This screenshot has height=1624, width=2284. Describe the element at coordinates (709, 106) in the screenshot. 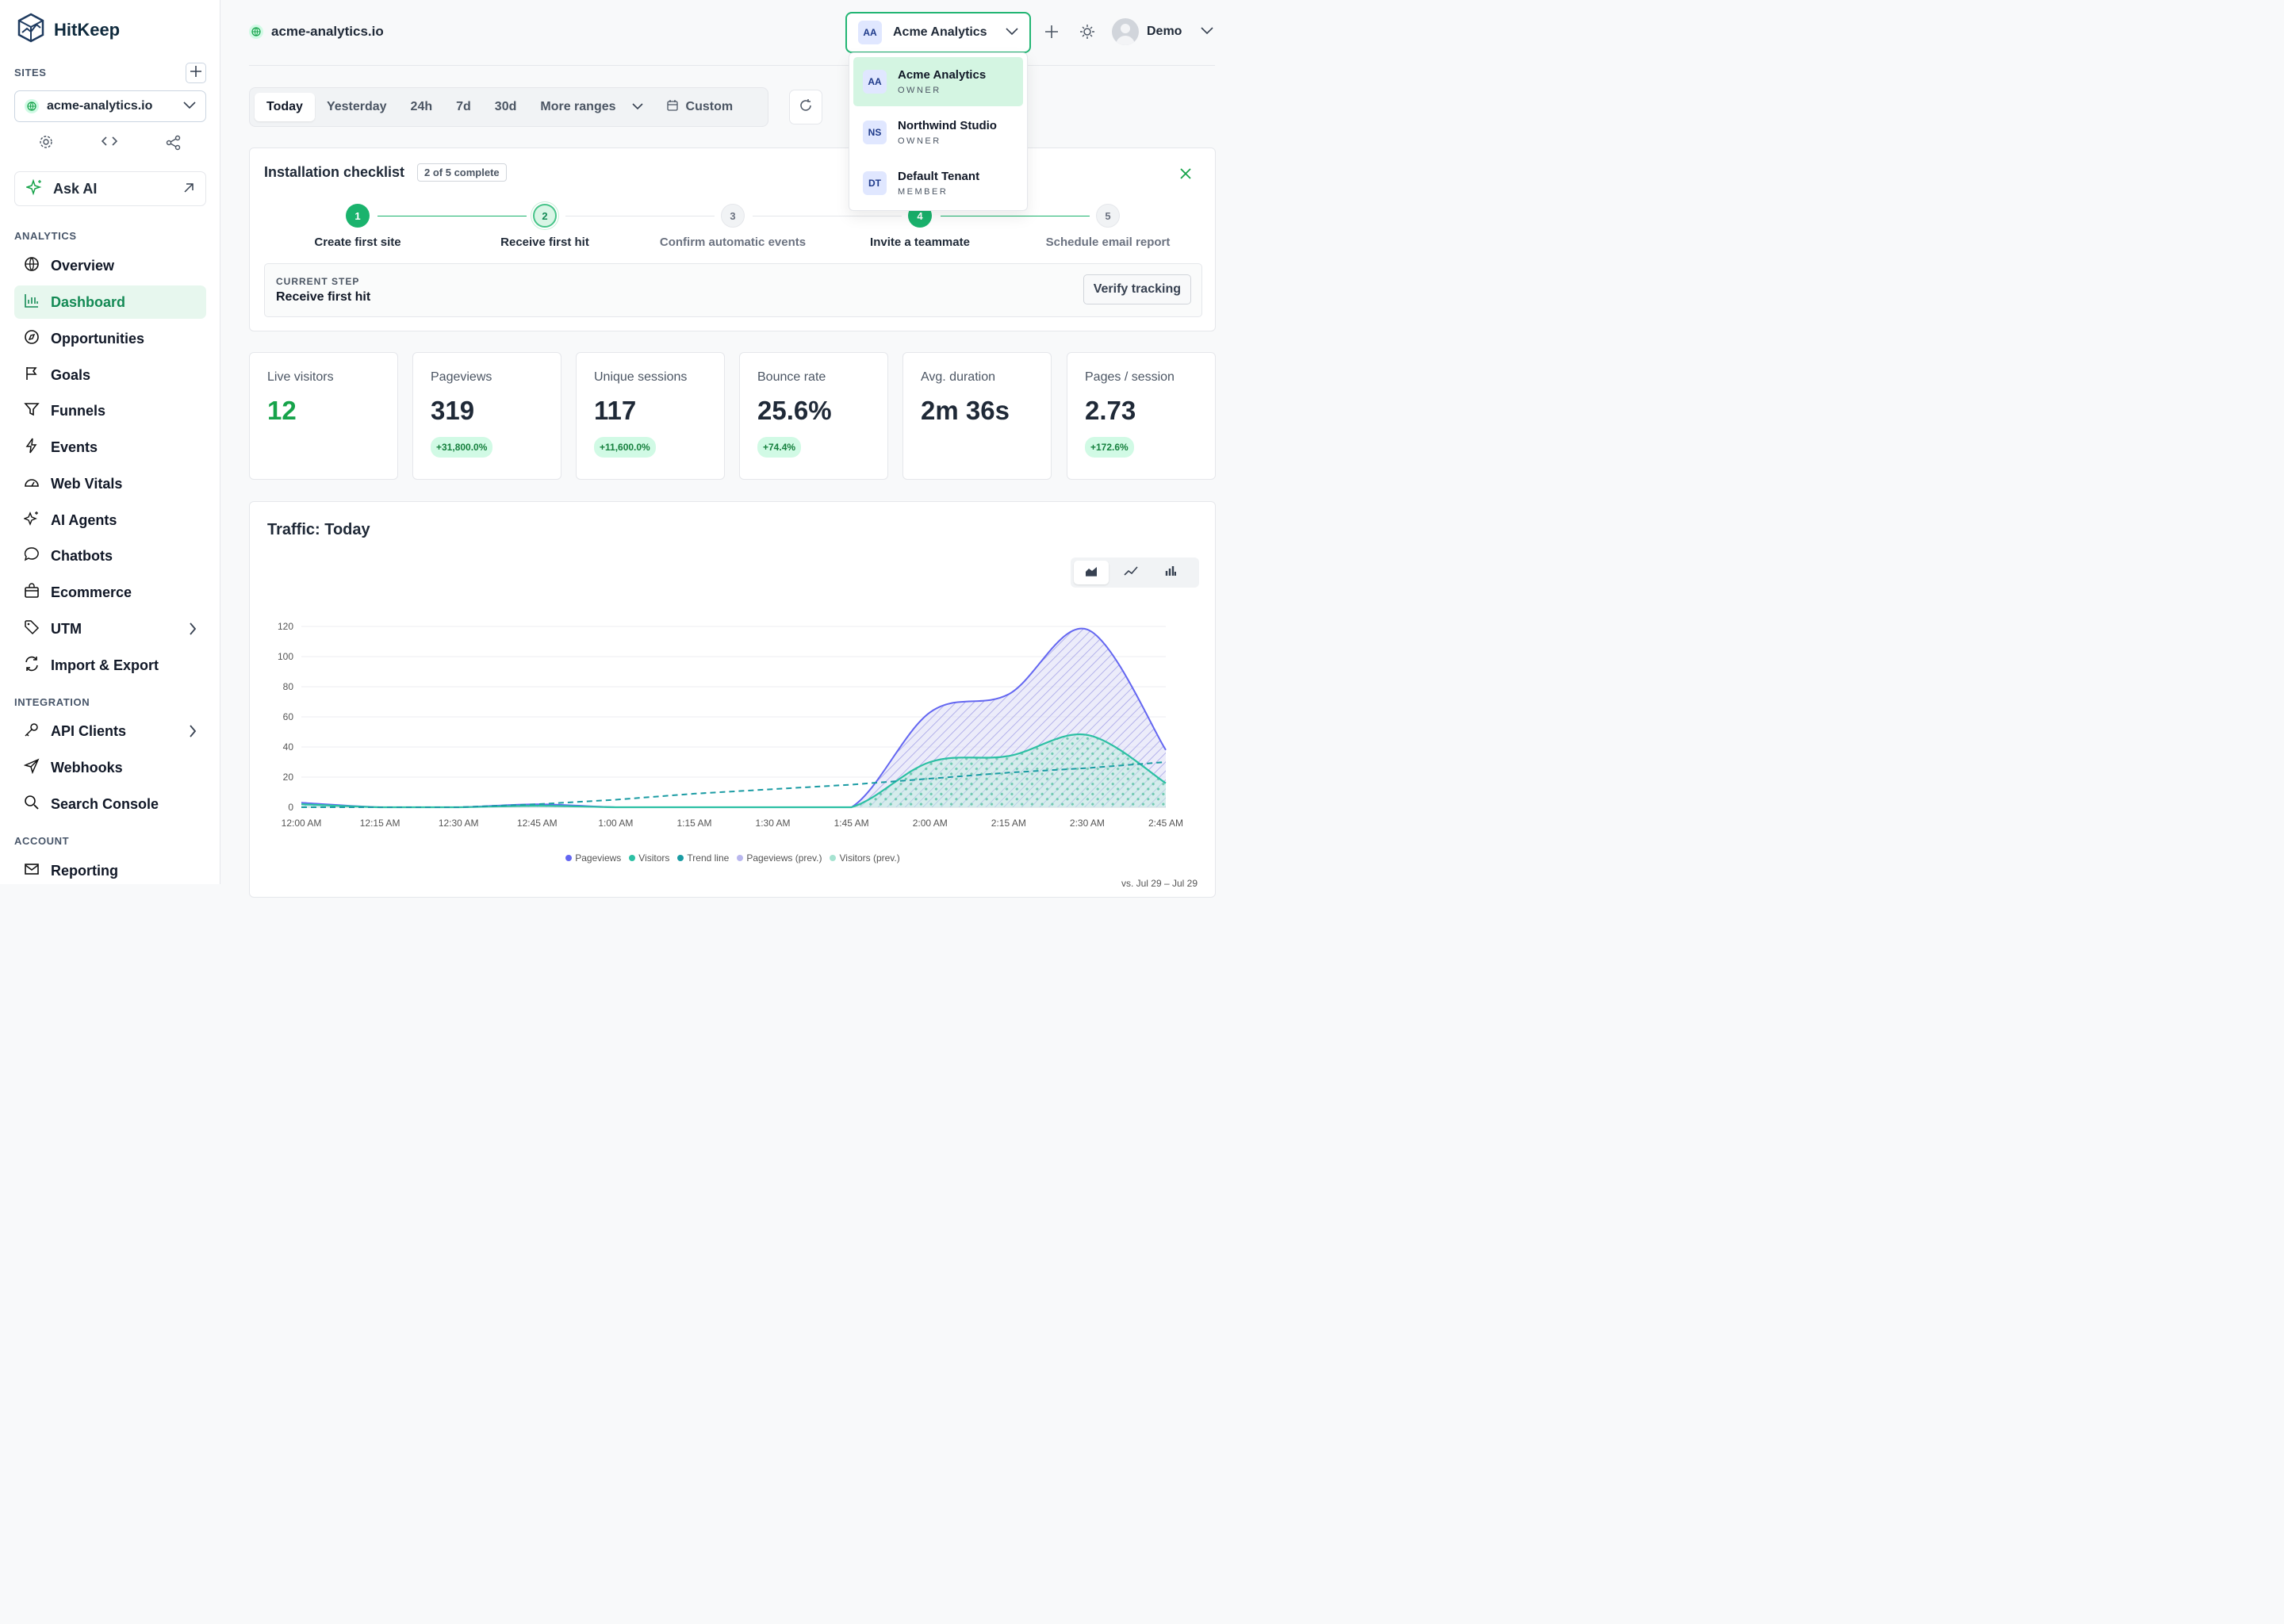

I see `custom-range-label: Custom` at that location.